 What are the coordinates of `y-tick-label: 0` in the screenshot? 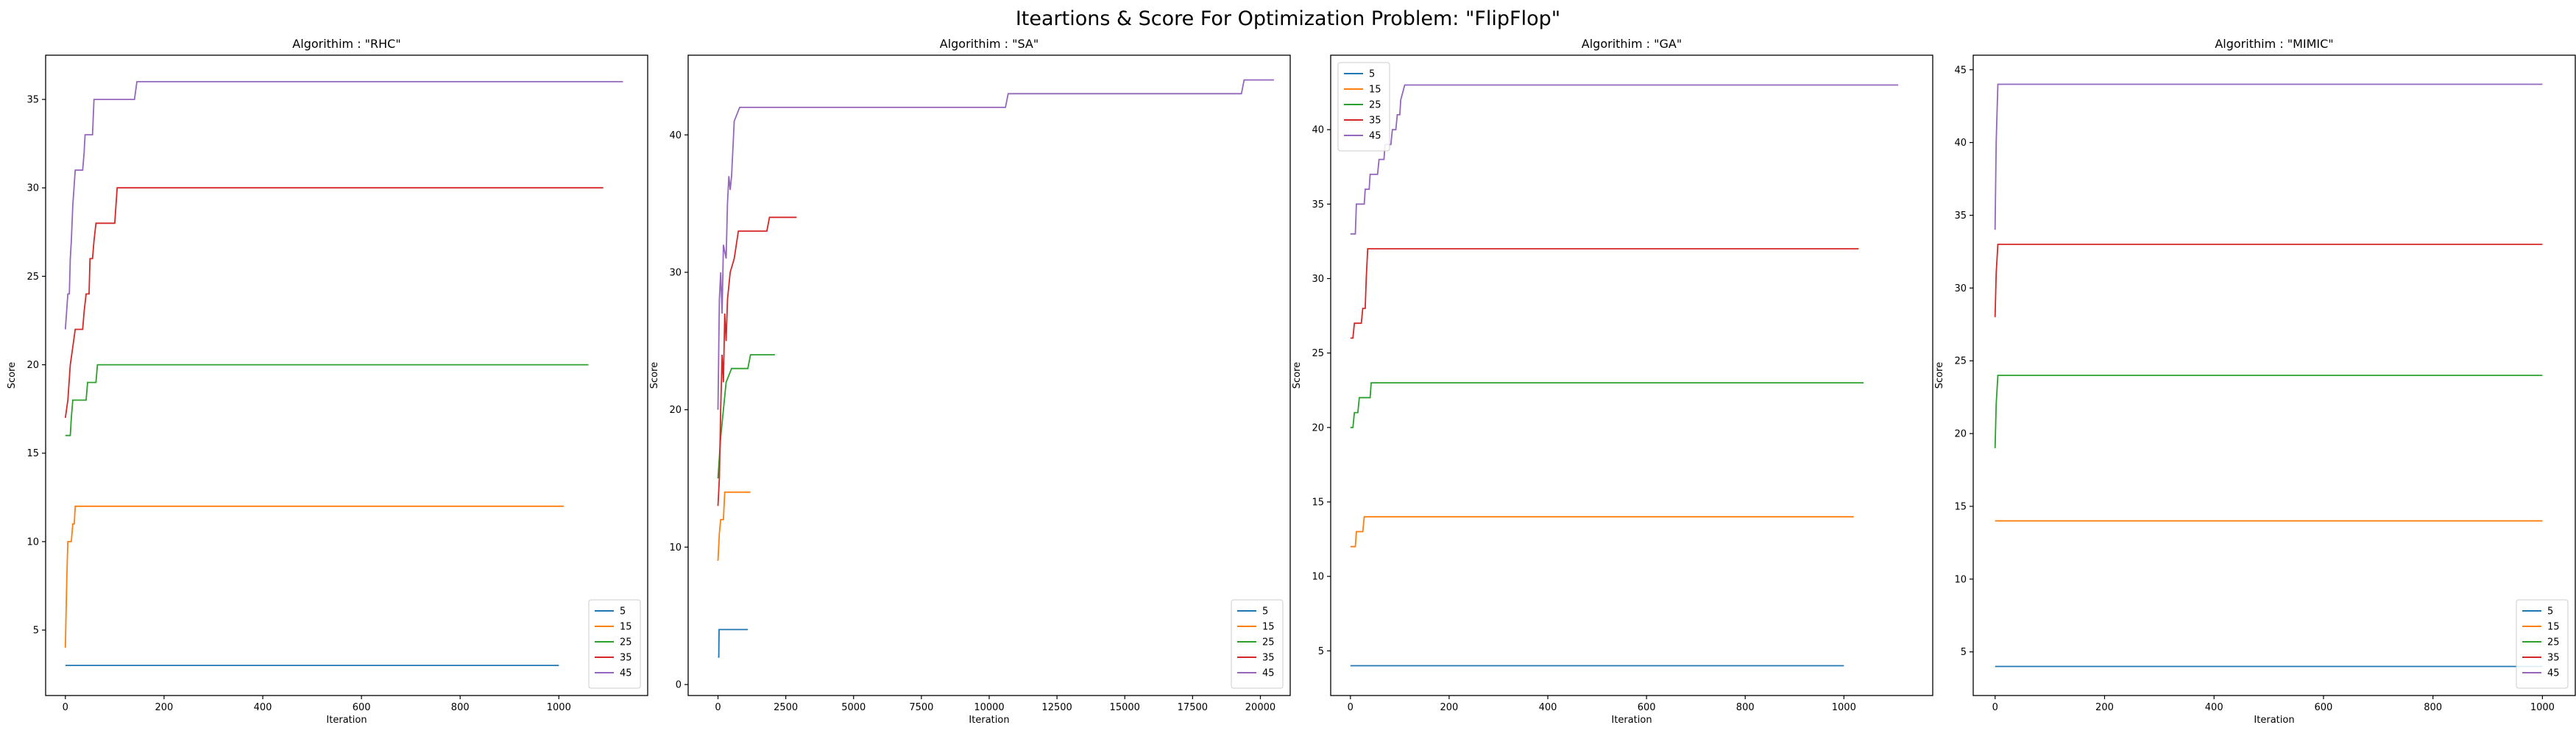 It's located at (679, 685).